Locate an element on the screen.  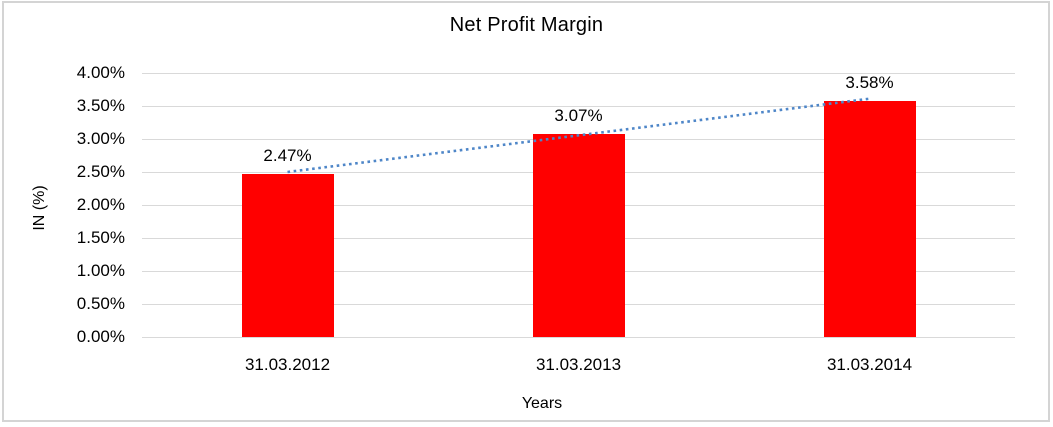
x-axis-tick-label: 31.03.2013 is located at coordinates (578, 364).